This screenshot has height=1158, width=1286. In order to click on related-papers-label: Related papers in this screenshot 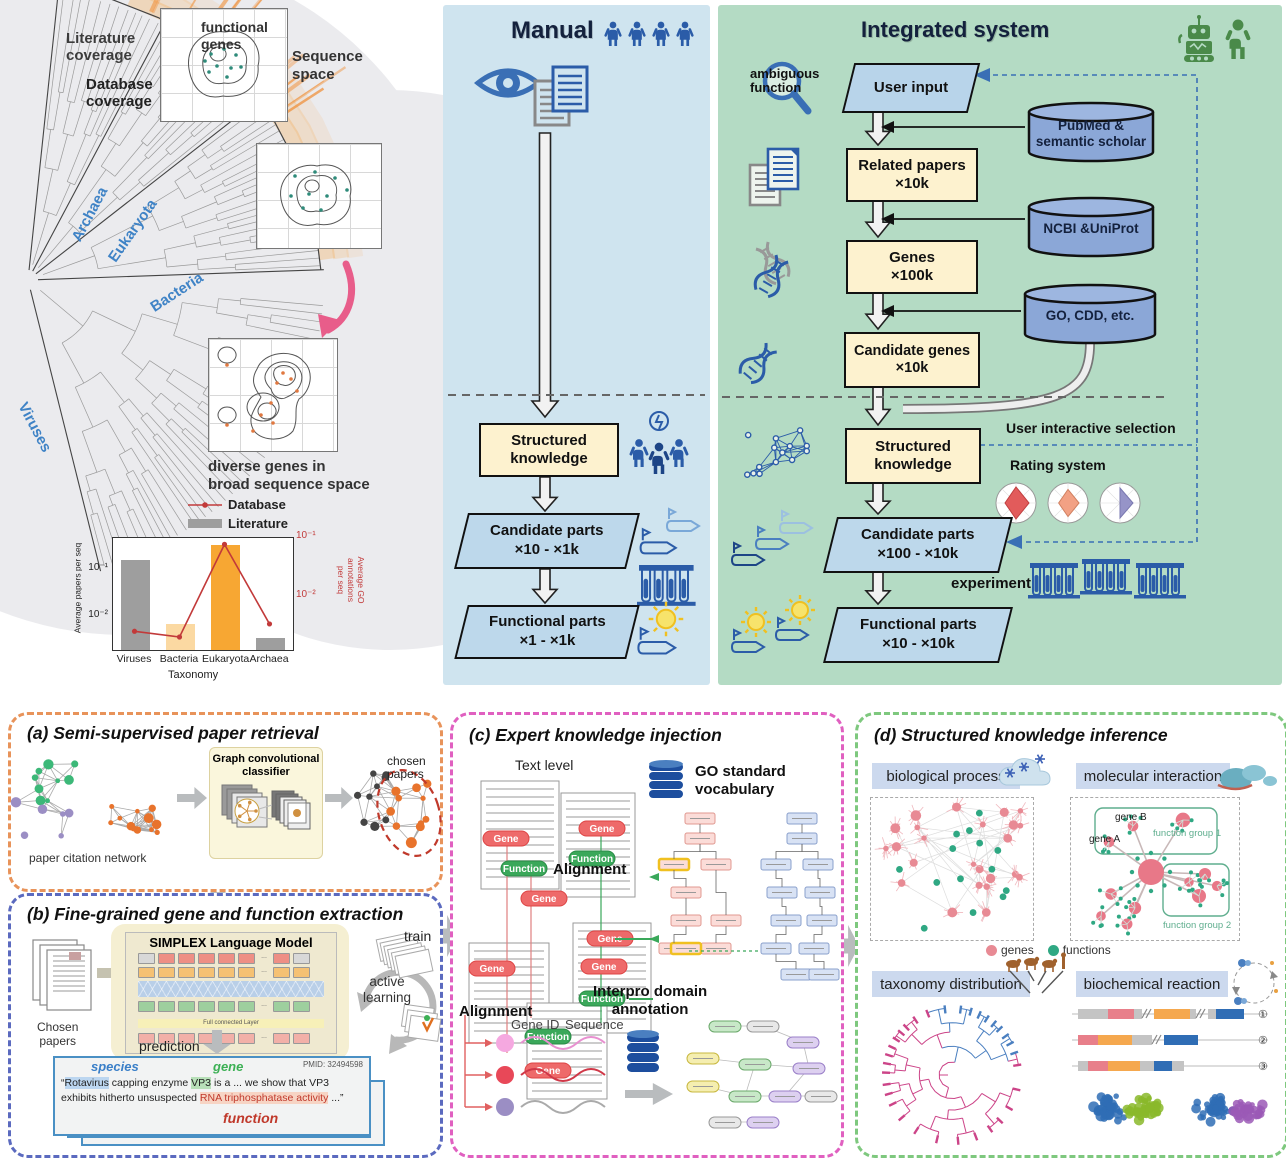, I will do `click(912, 165)`.